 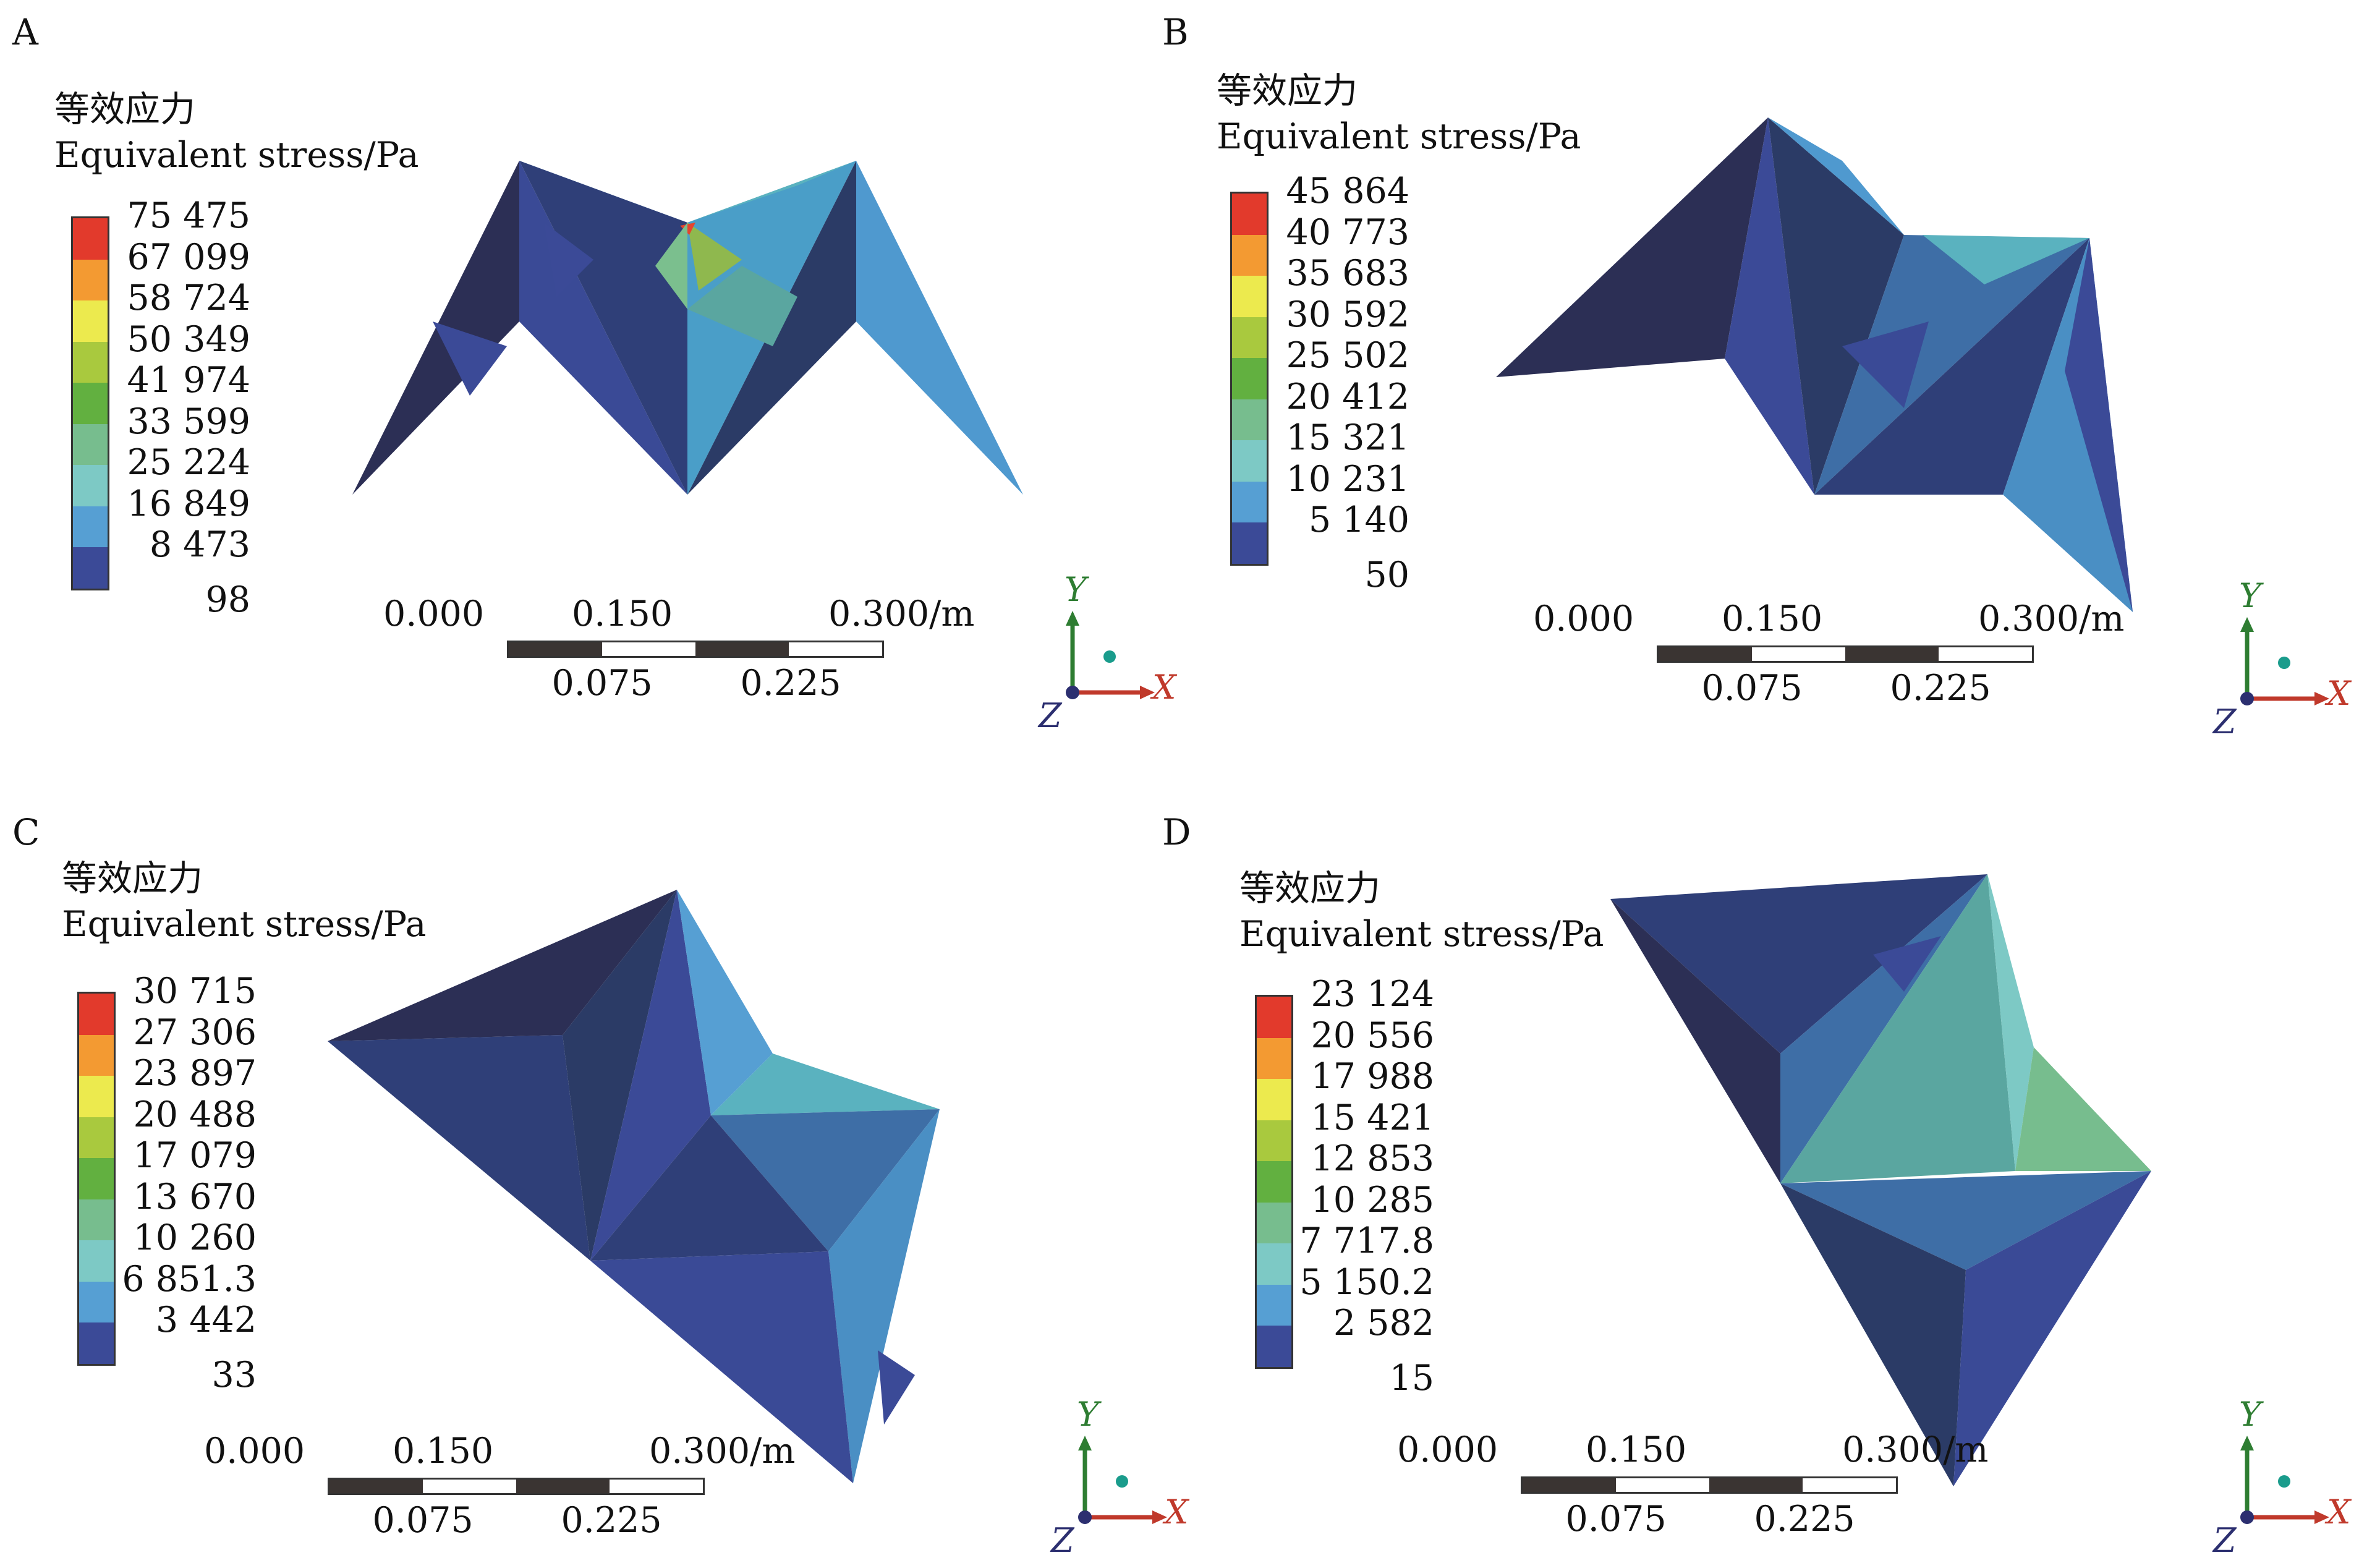 I want to click on legend-tick-label: 50, so click(x=1386, y=574).